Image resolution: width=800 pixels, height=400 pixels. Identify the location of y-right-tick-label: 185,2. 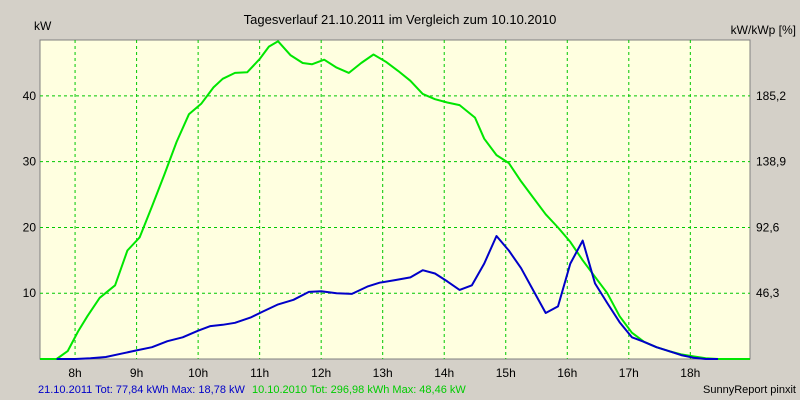
(771, 96).